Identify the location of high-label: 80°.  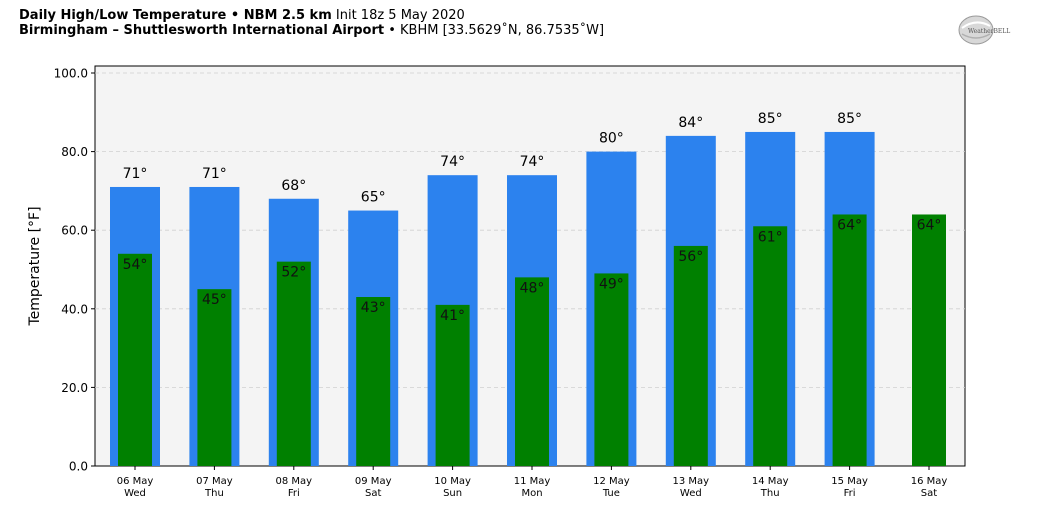
(611, 139).